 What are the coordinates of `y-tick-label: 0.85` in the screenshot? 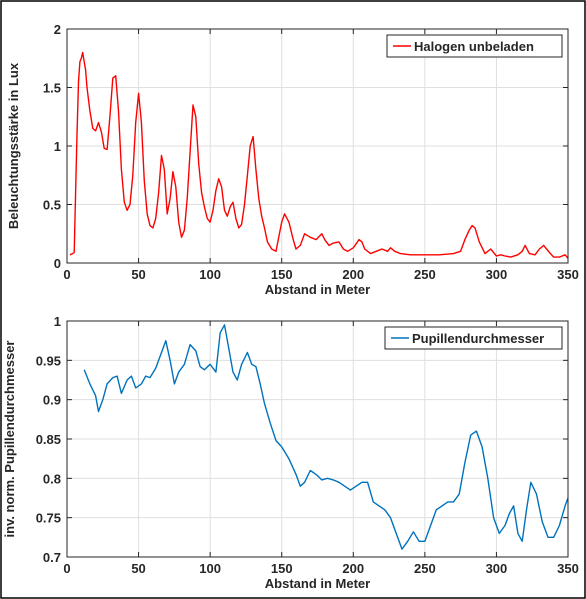 It's located at (48, 439).